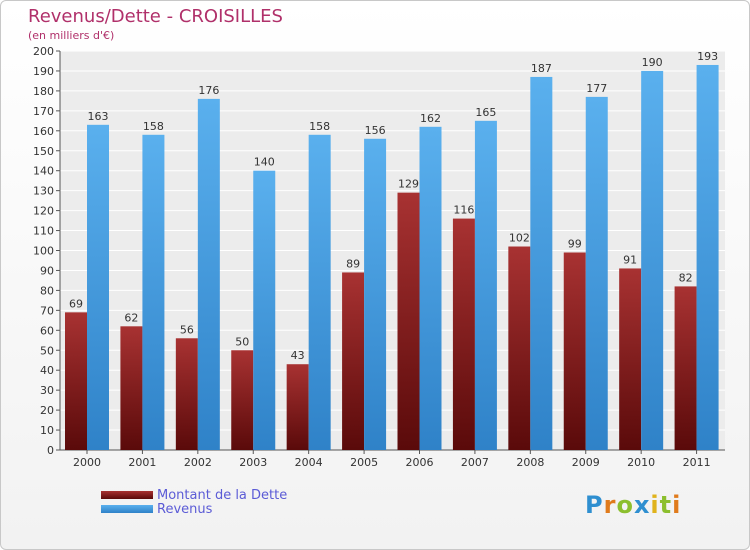  I want to click on logo-letter: P, so click(594, 505).